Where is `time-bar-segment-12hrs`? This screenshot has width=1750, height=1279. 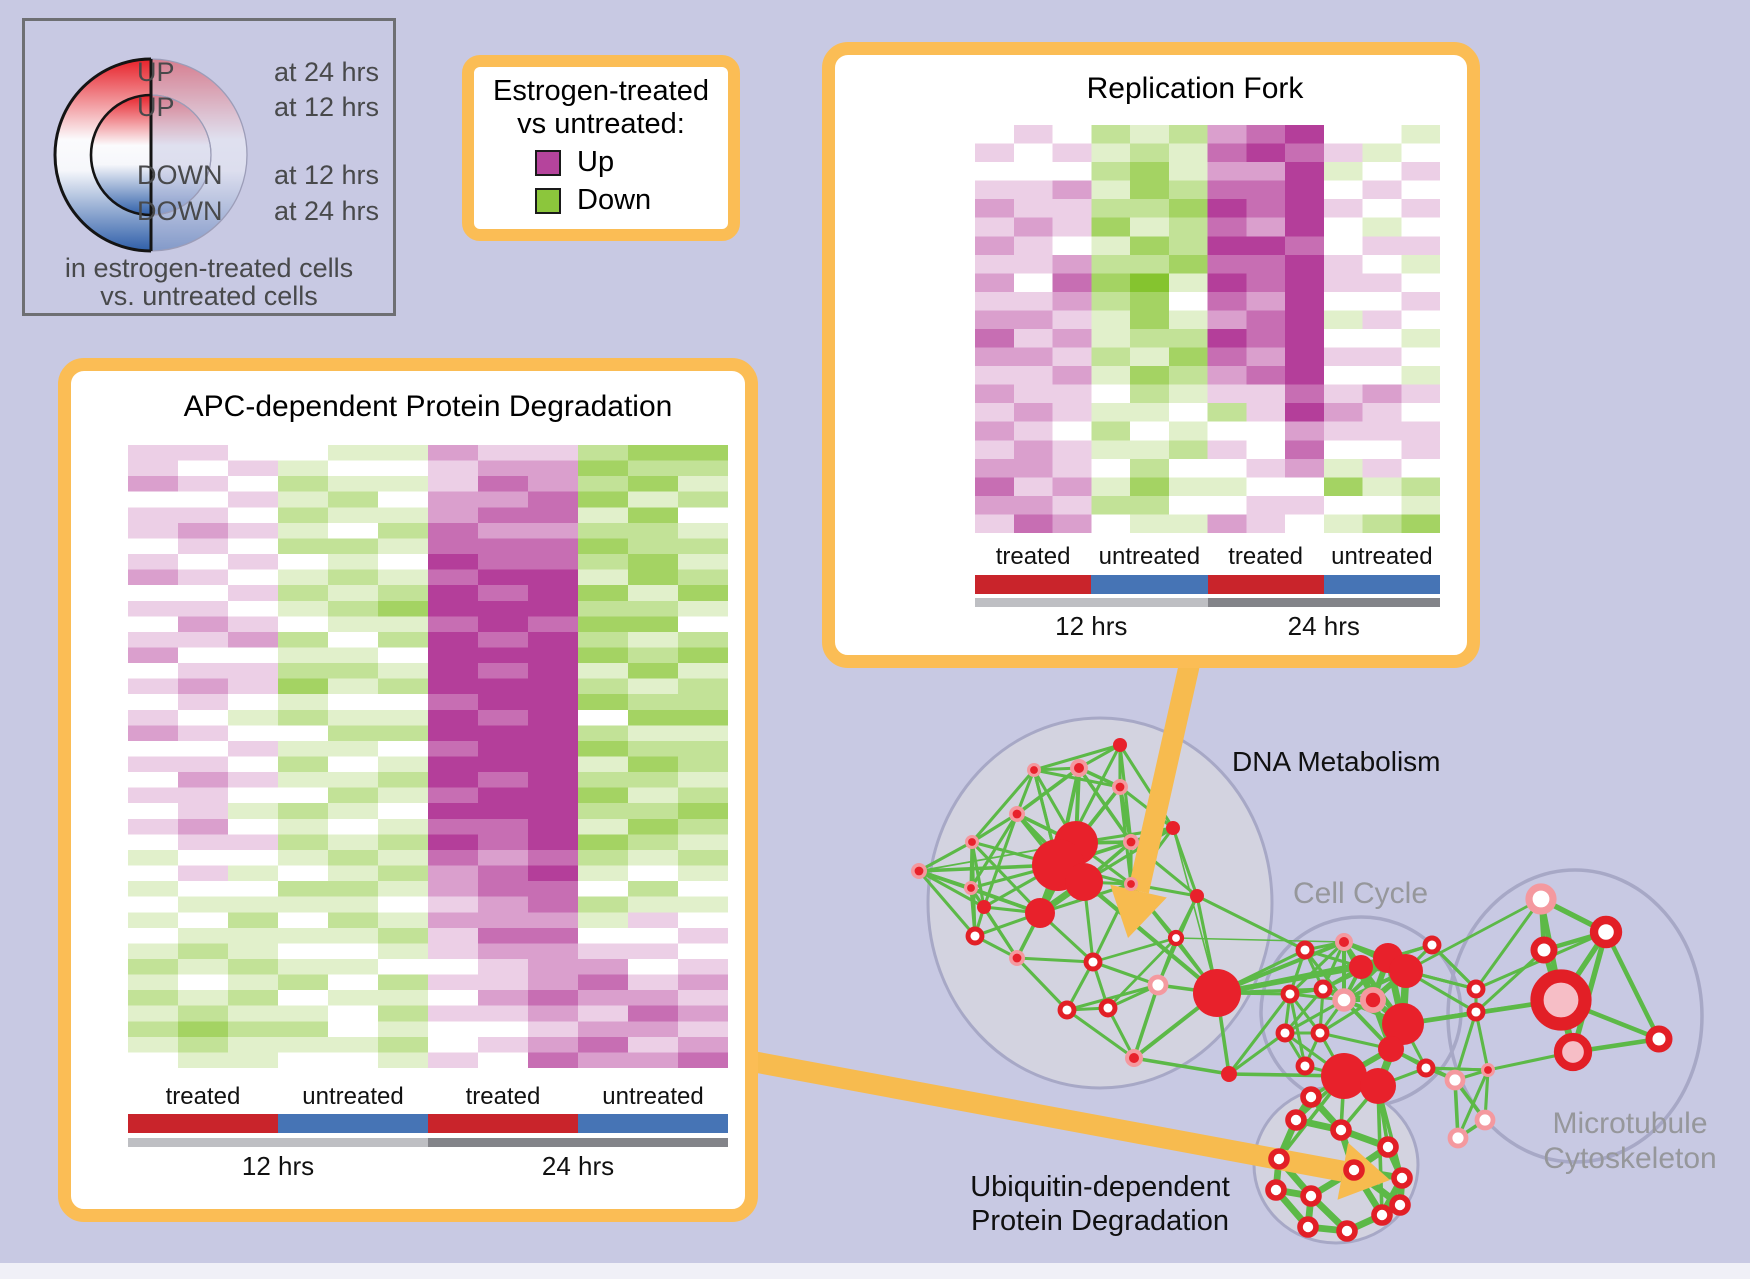
time-bar-segment-12hrs is located at coordinates (1091, 602).